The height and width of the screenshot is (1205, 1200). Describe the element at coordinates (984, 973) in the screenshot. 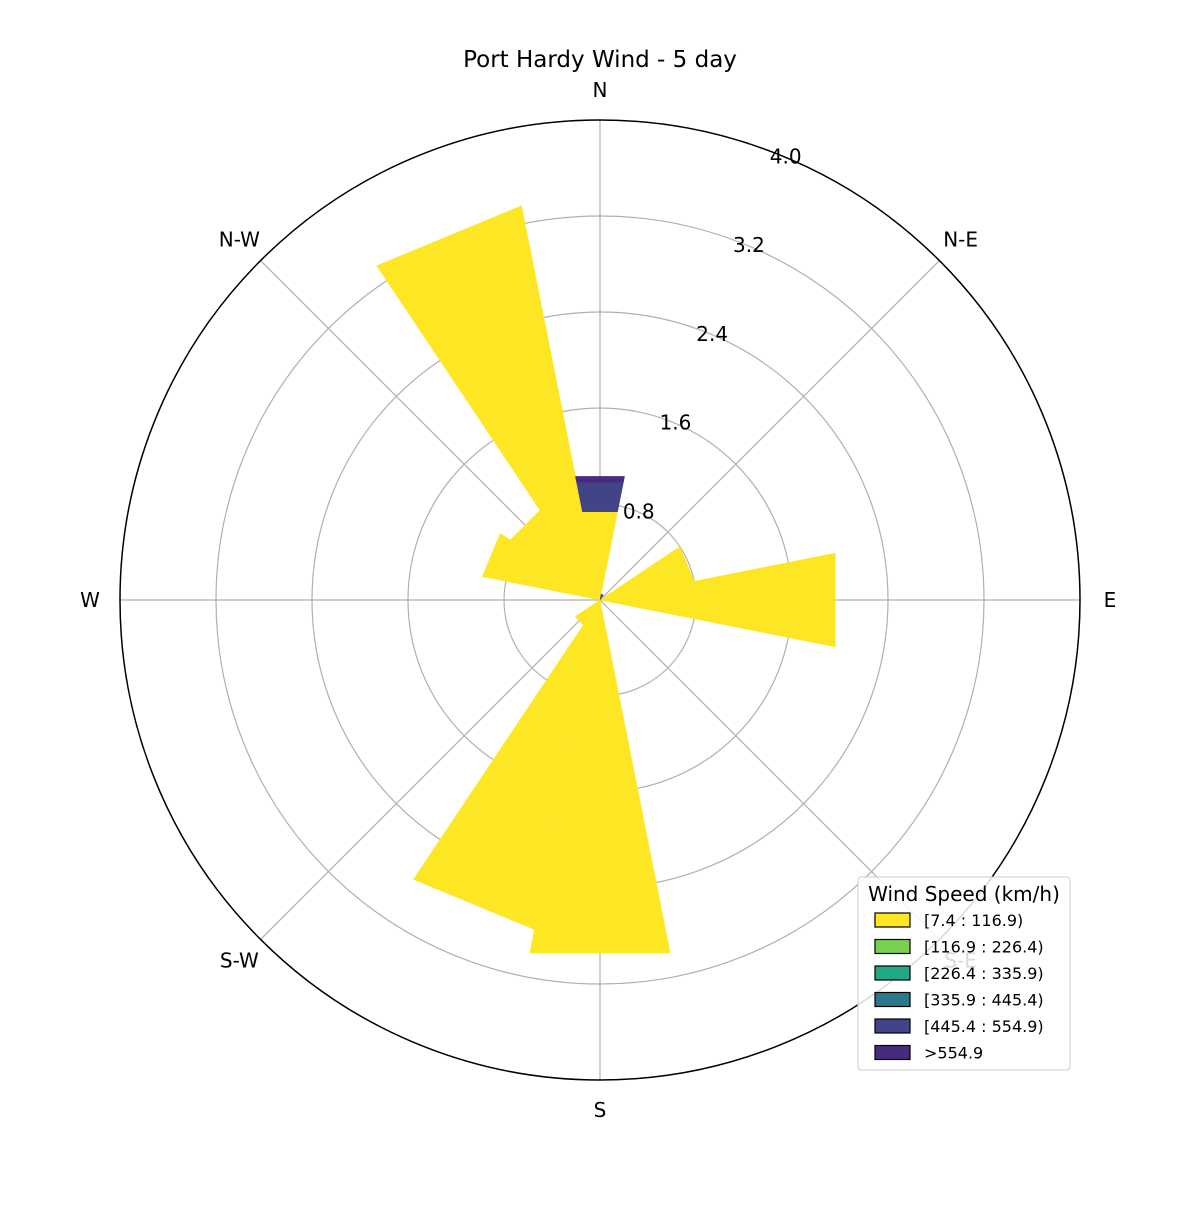

I see `legend-entry: [226.4 : 335.9)` at that location.